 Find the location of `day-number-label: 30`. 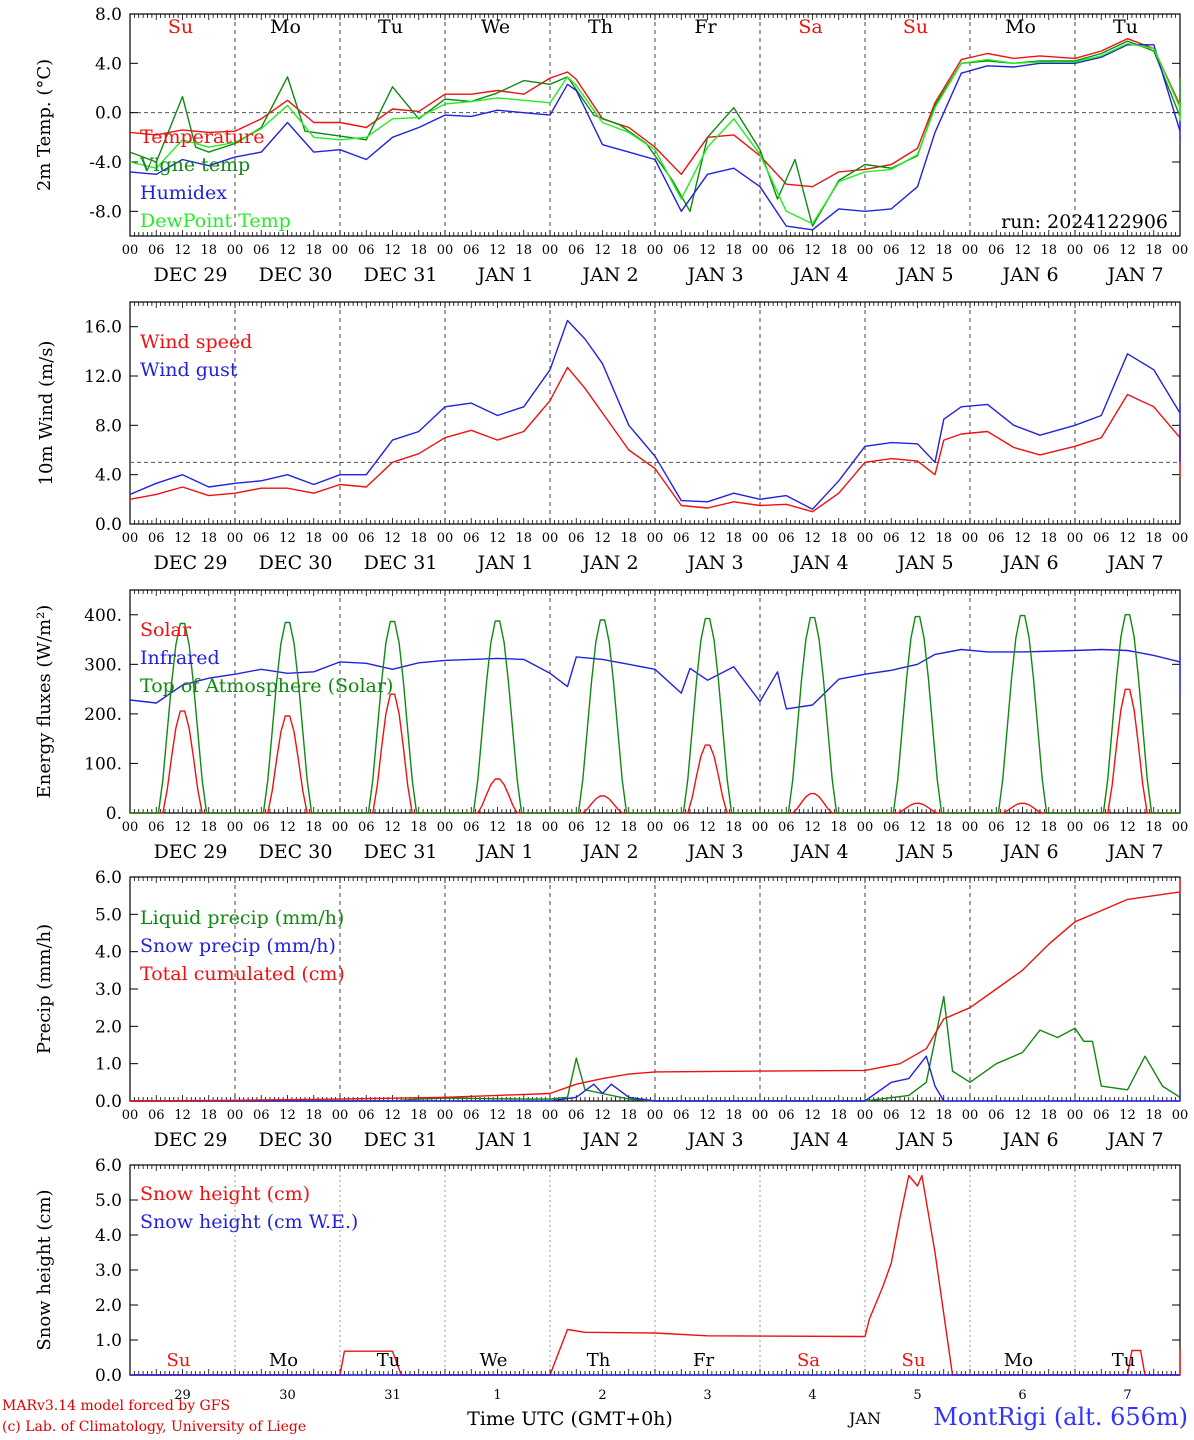

day-number-label: 30 is located at coordinates (287, 1395).